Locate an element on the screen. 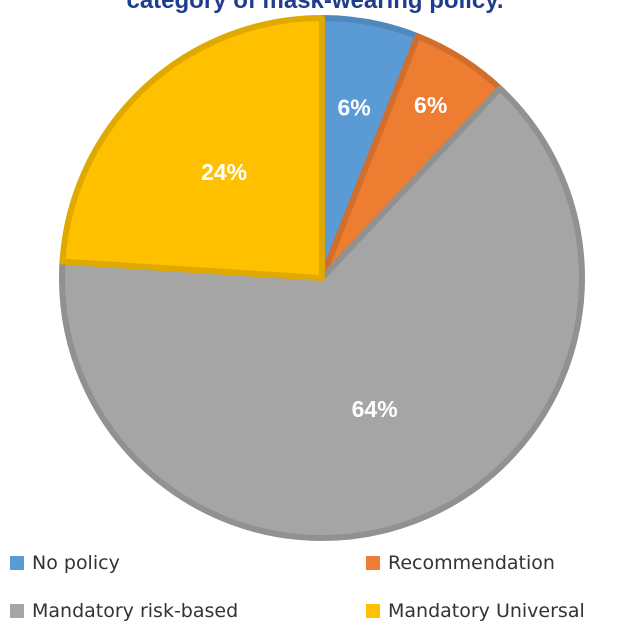  legend-item-no-policy: No policy is located at coordinates (65, 563).